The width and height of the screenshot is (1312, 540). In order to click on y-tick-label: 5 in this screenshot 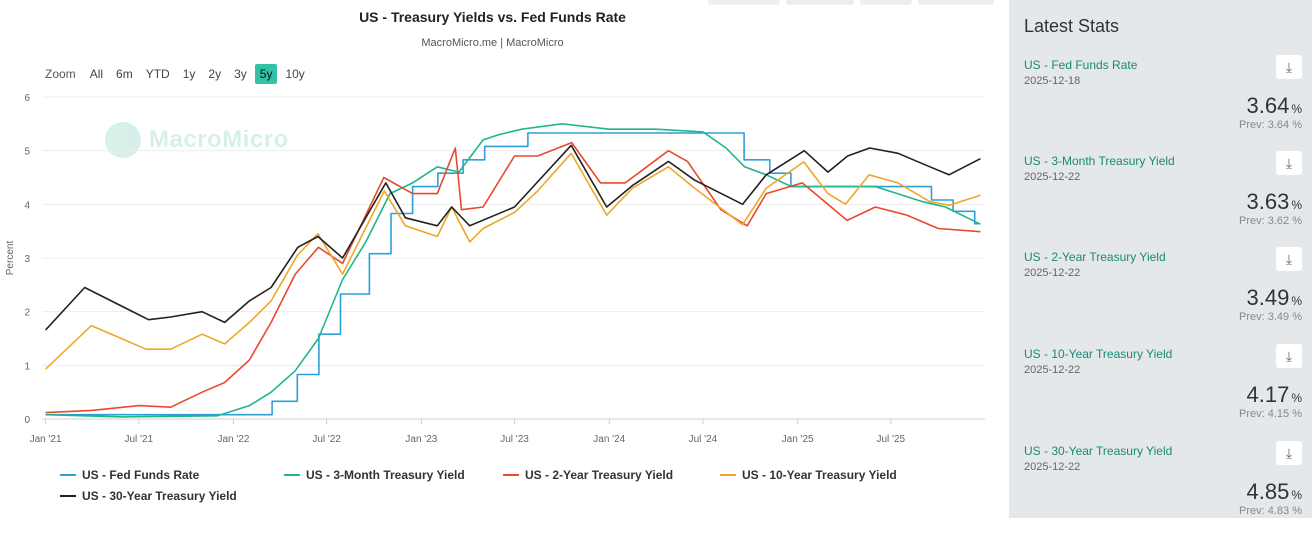, I will do `click(27, 152)`.